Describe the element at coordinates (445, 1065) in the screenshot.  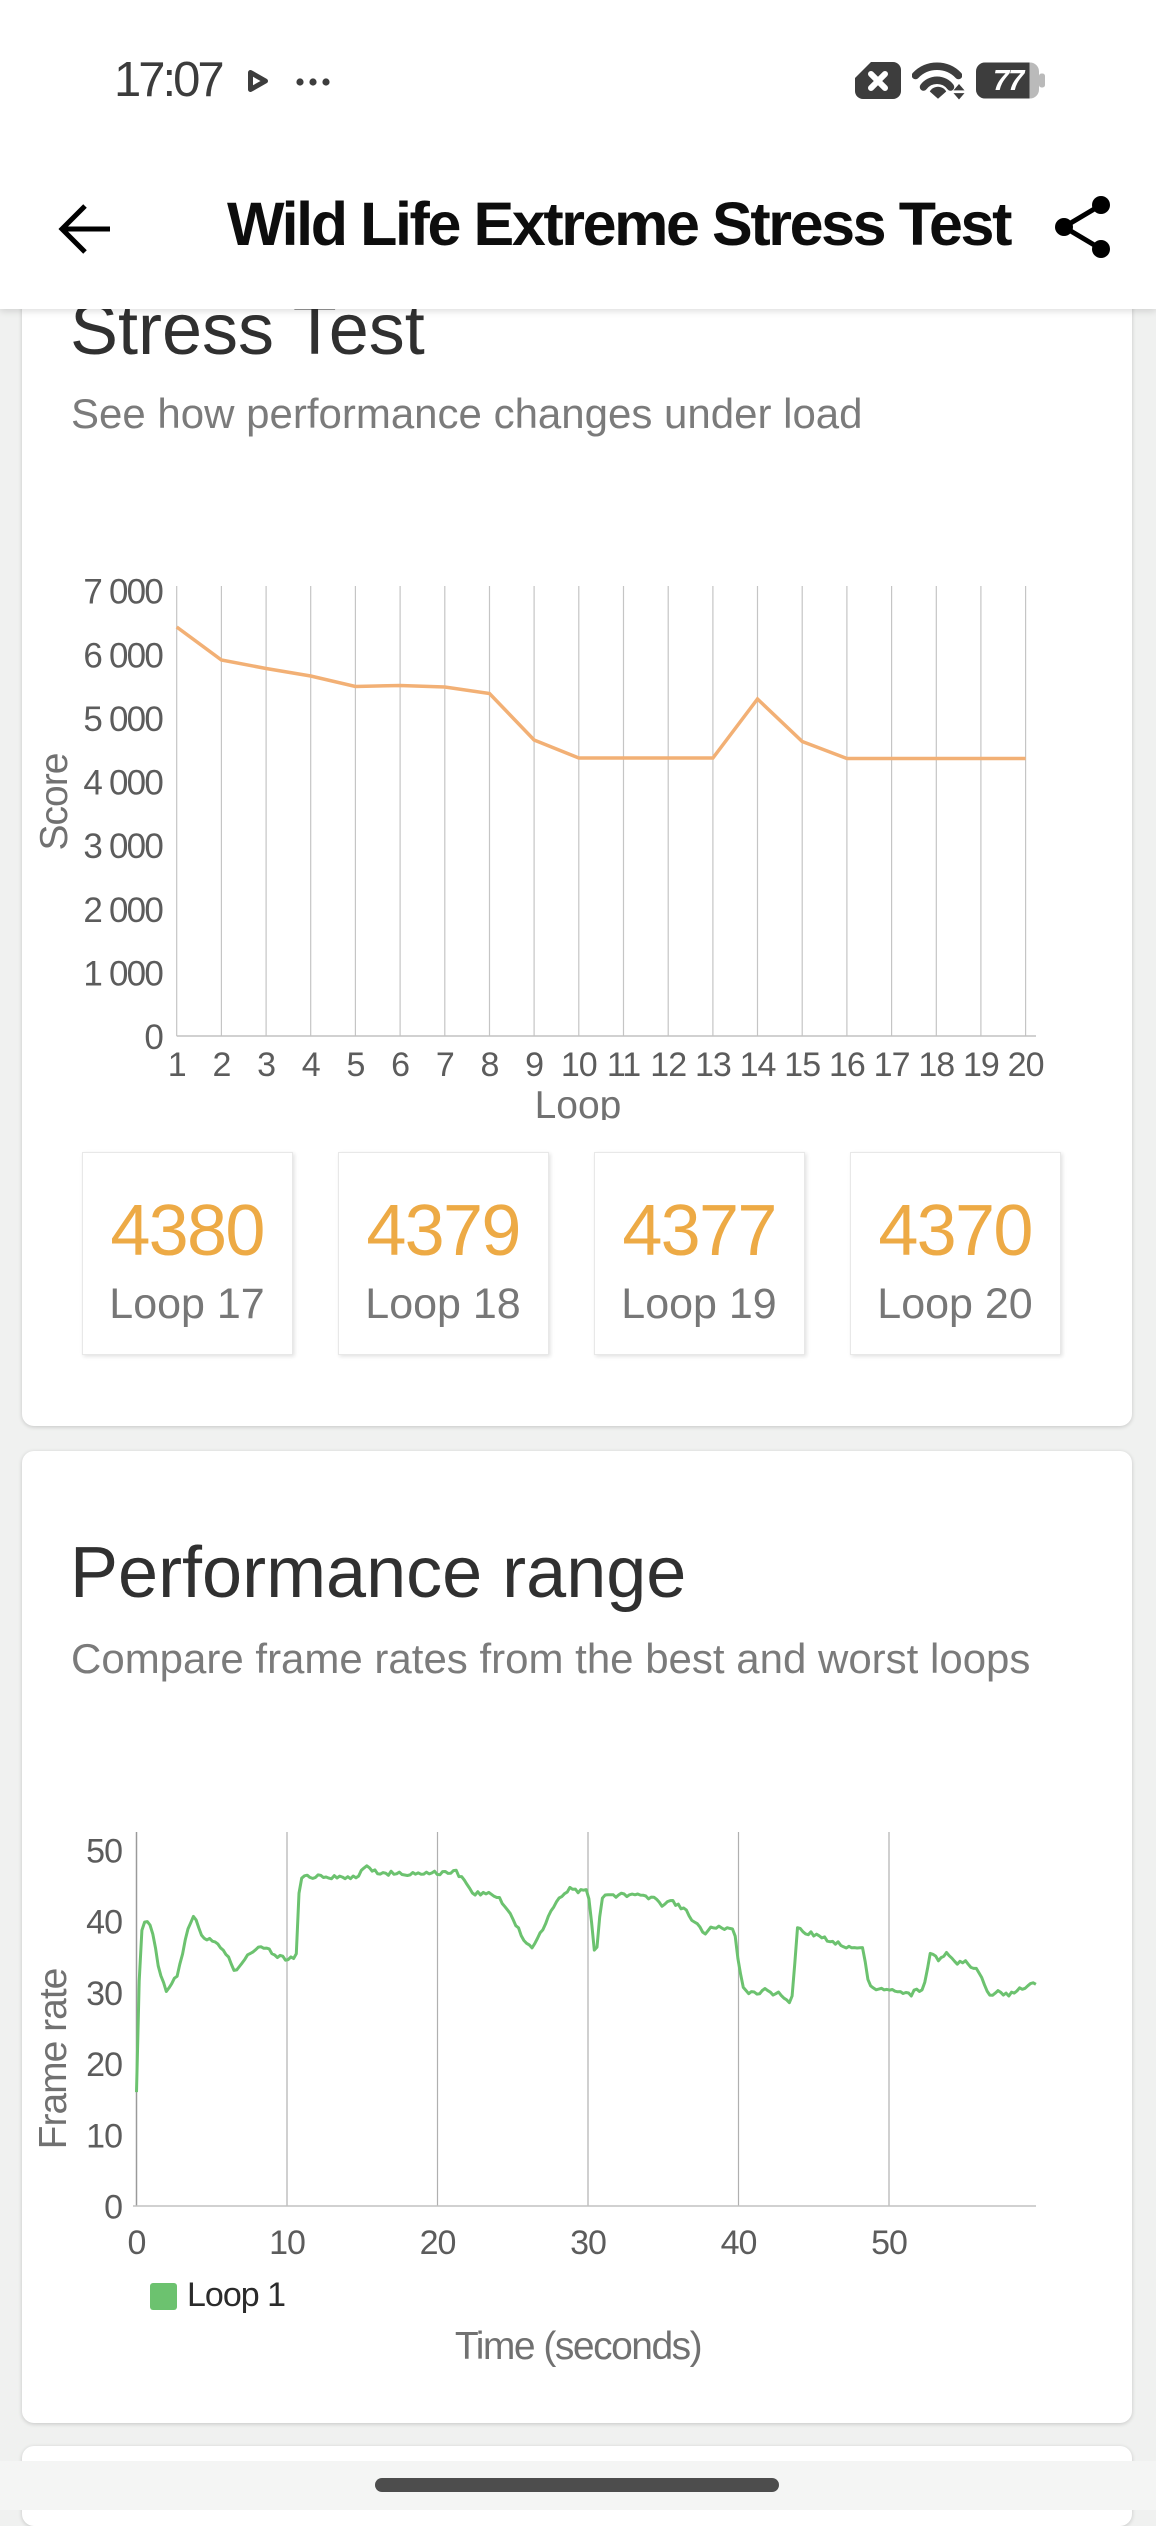
I see `svg-text: 7` at that location.